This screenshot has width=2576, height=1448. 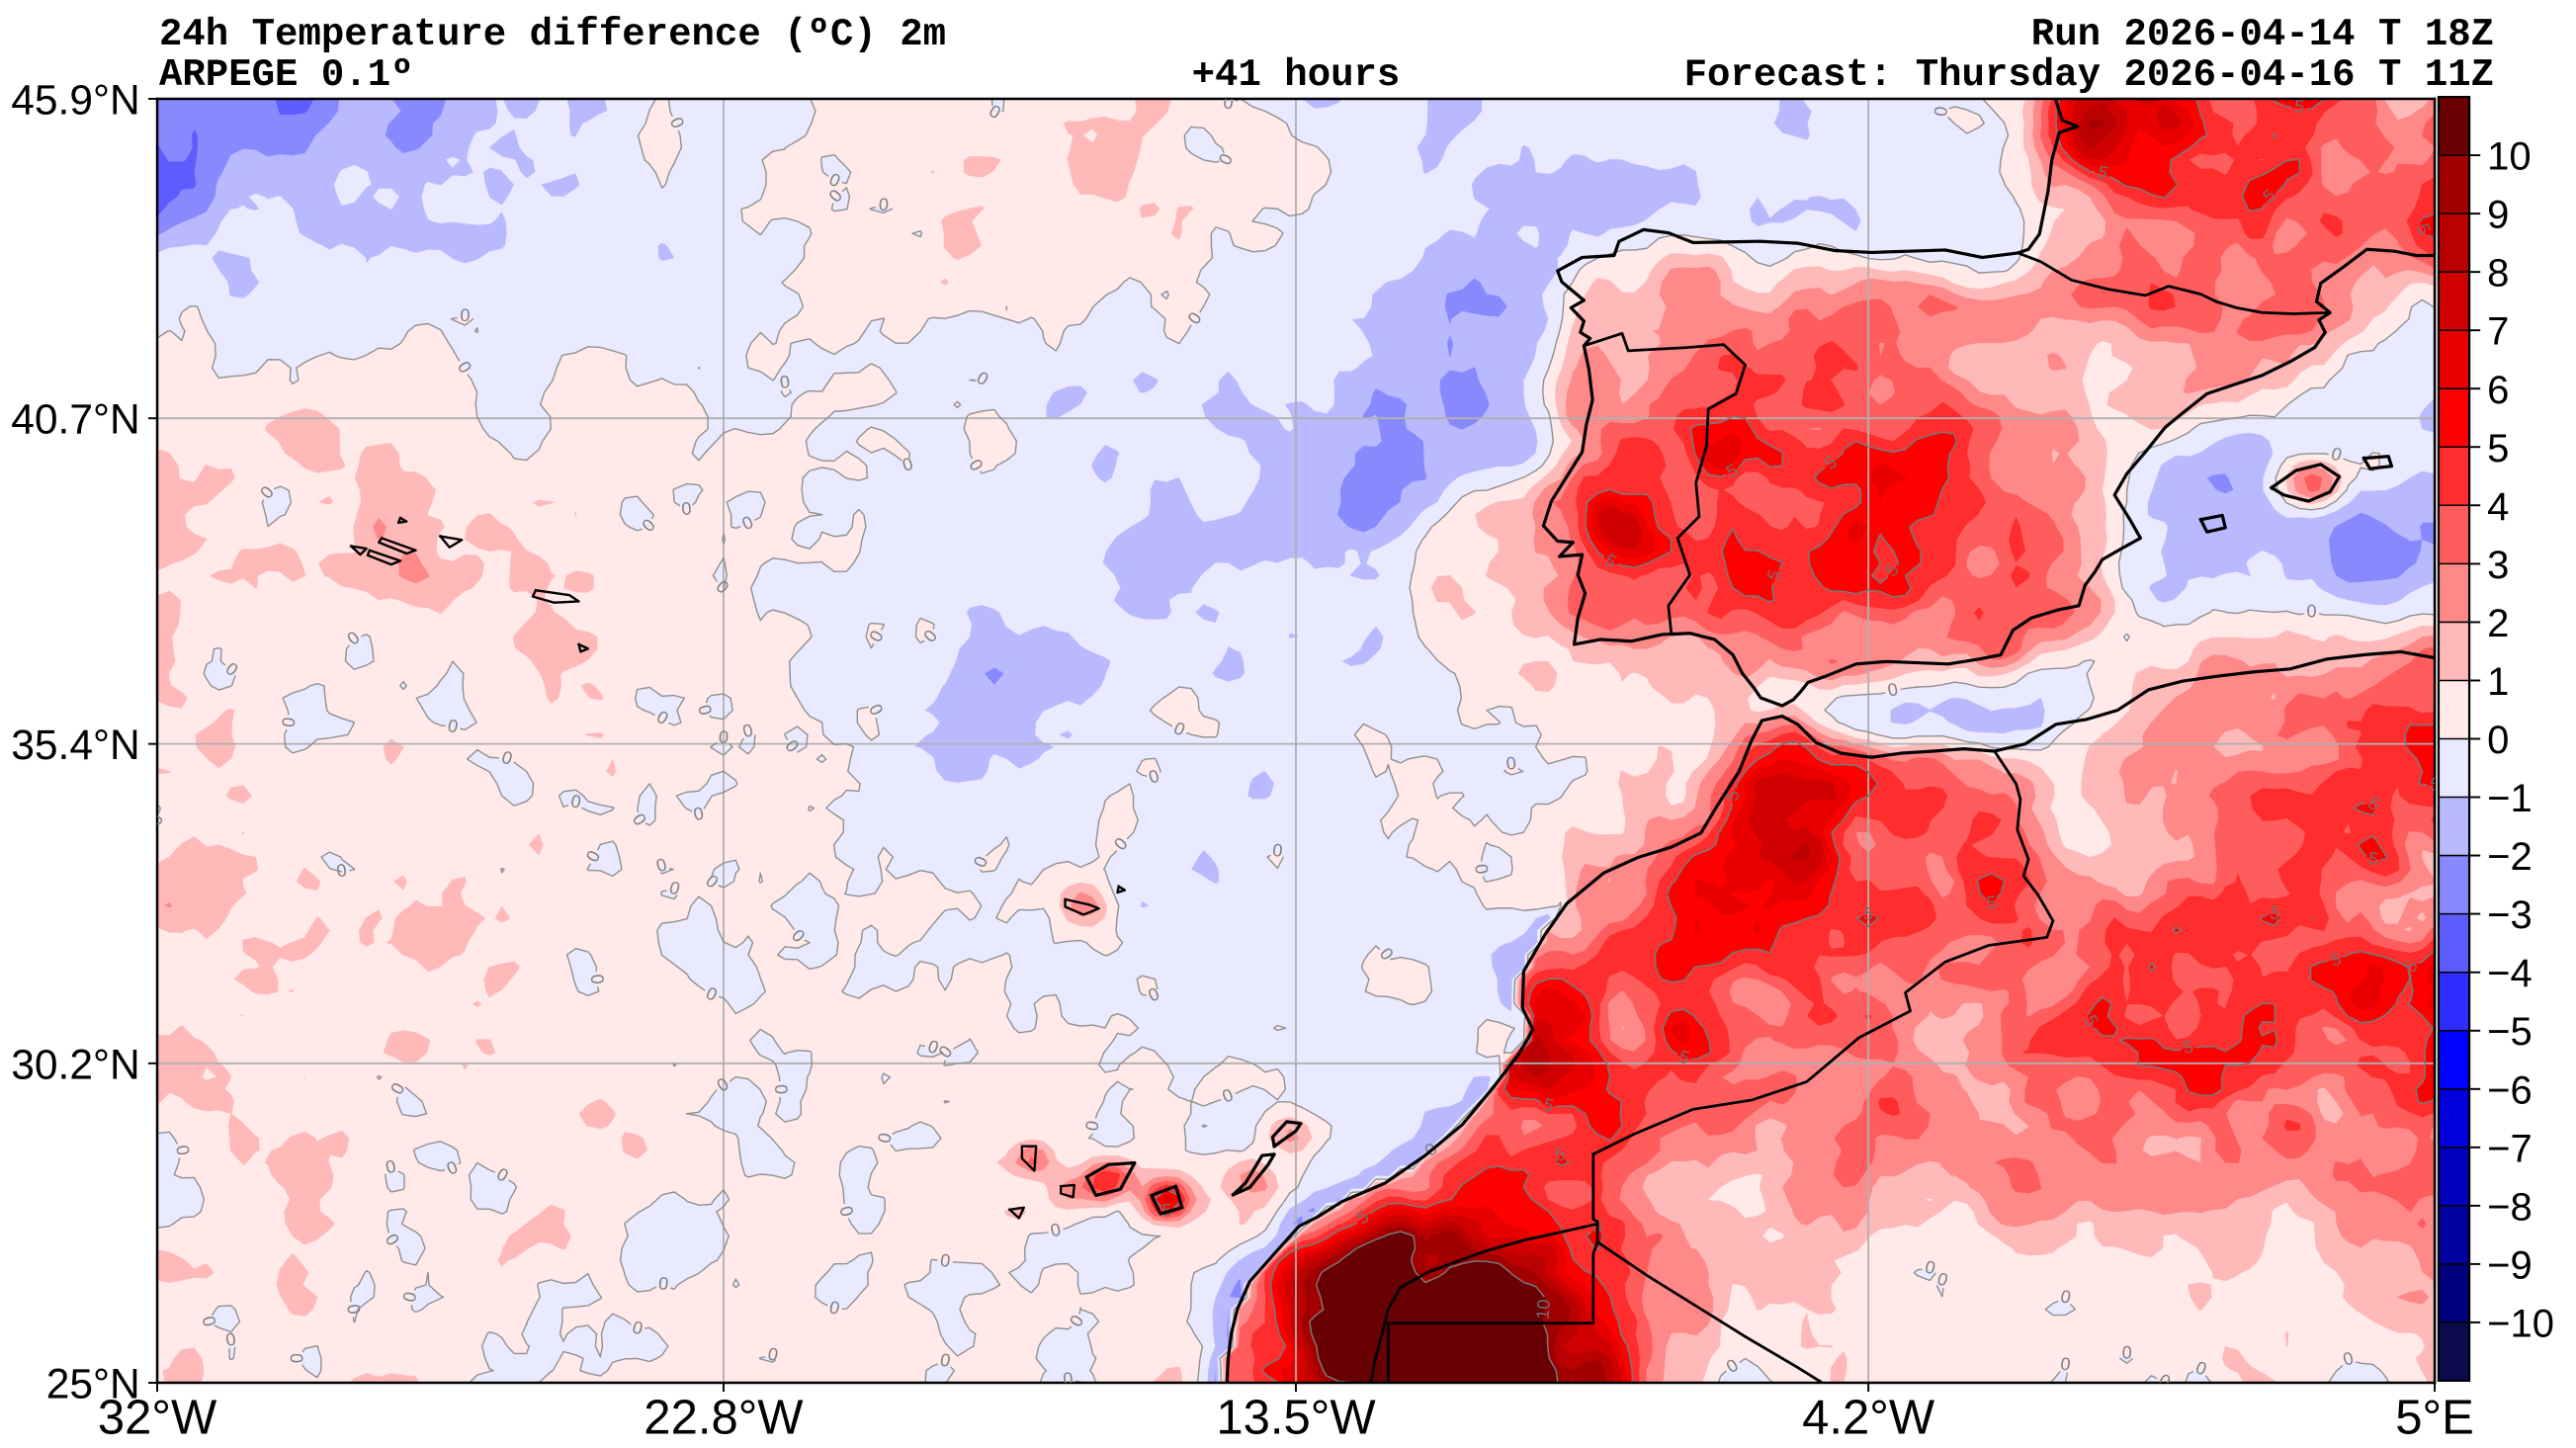 What do you see at coordinates (2510, 915) in the screenshot?
I see `svg-text: −3` at bounding box center [2510, 915].